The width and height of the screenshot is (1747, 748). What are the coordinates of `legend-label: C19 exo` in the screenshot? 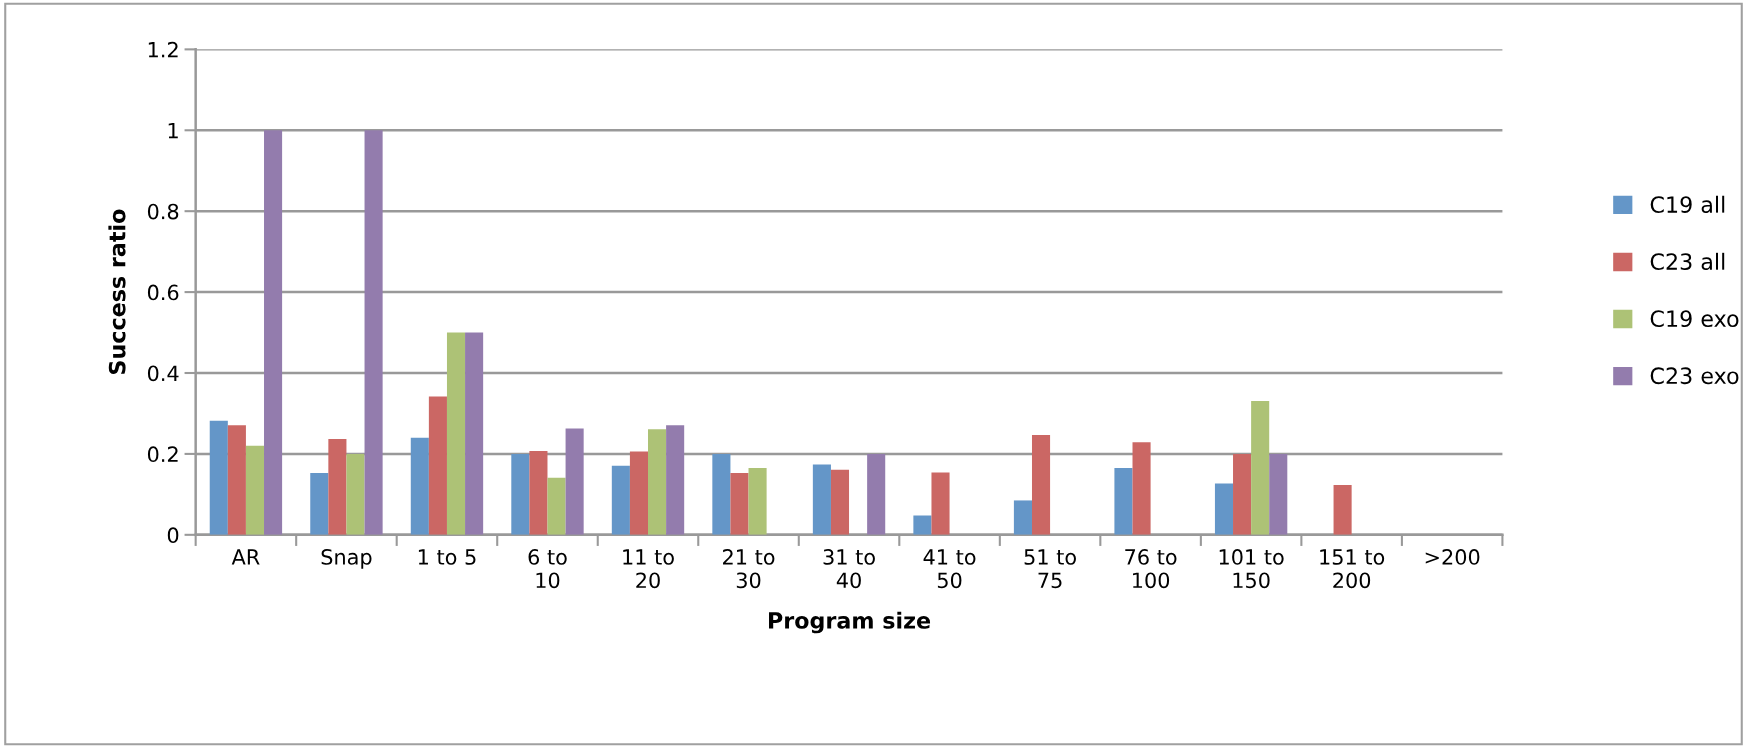 It's located at (1694, 319).